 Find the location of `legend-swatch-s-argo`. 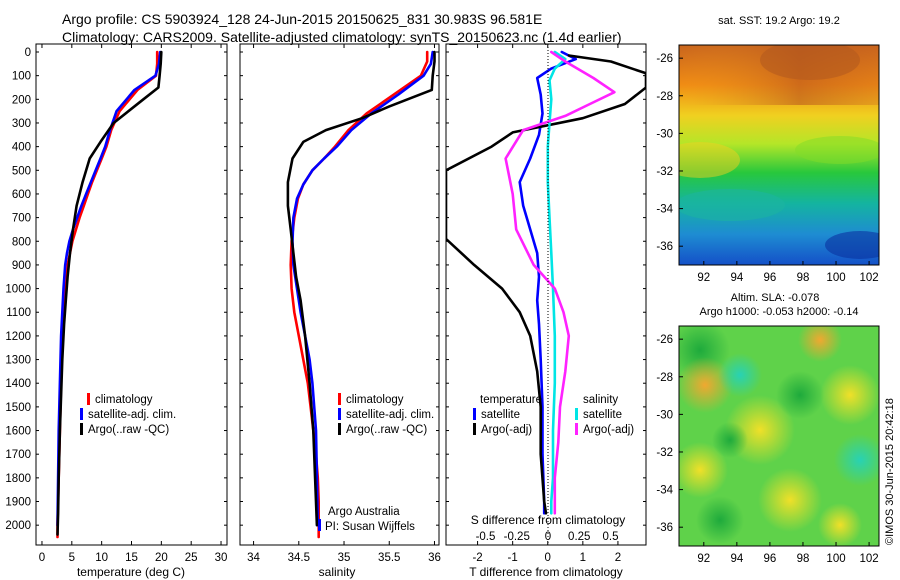

legend-swatch-s-argo is located at coordinates (576, 429).